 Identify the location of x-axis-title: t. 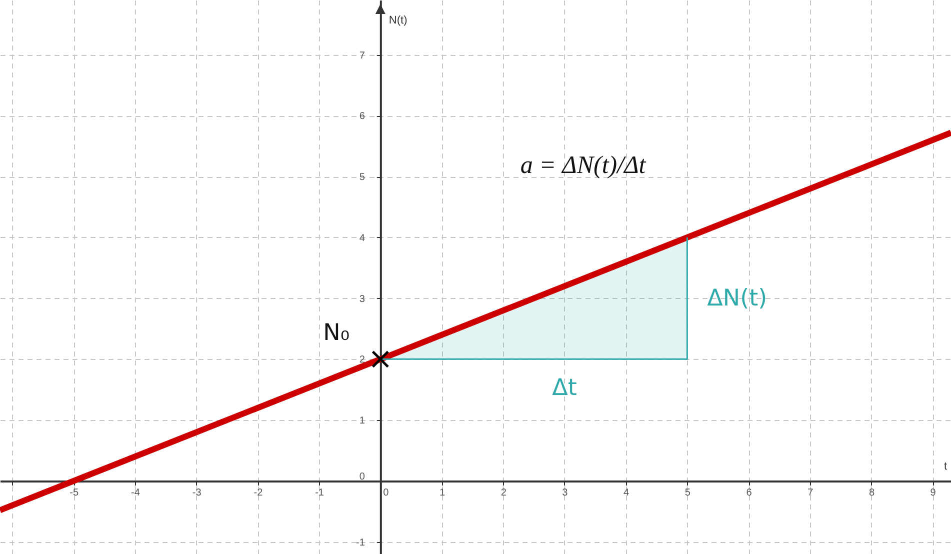
(946, 466).